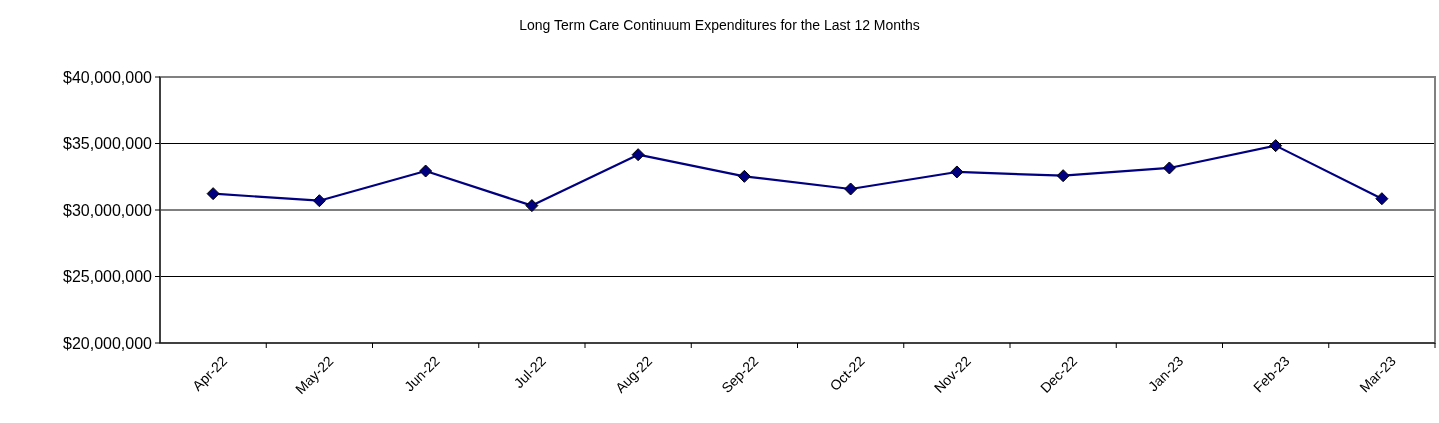  I want to click on y-tick-label: $35,000,000, so click(108, 144).